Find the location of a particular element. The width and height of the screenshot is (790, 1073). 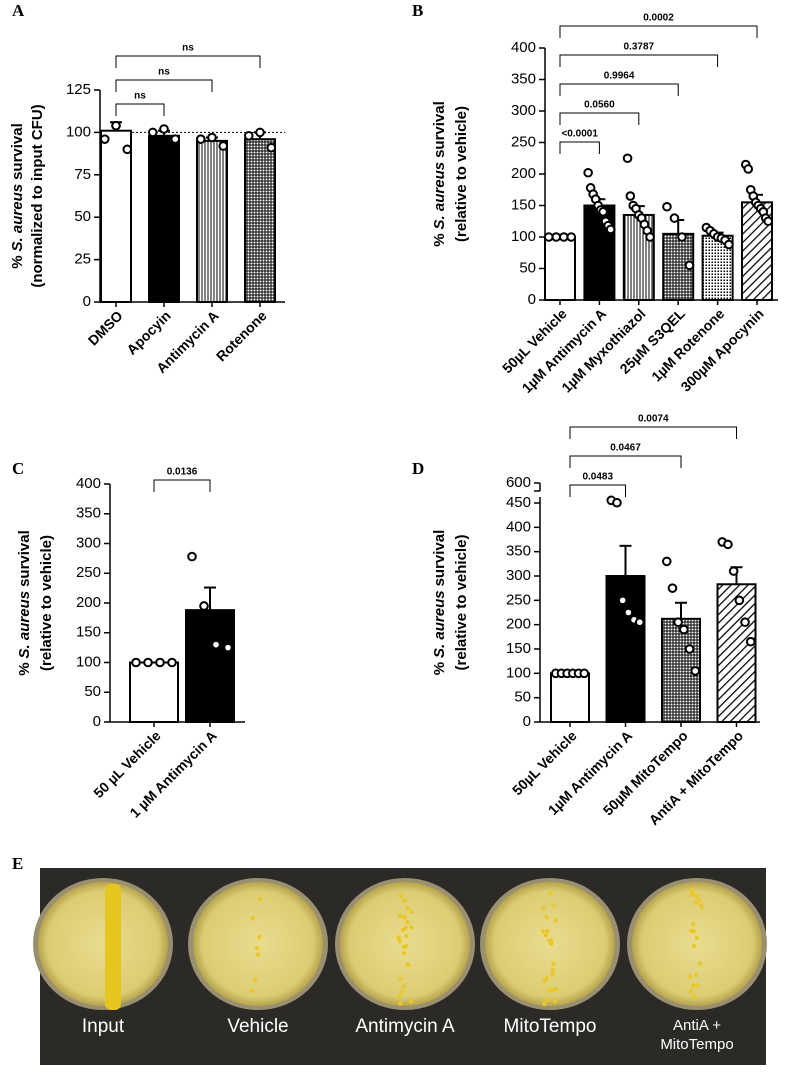

significance-label: 0.0136 is located at coordinates (182, 472).